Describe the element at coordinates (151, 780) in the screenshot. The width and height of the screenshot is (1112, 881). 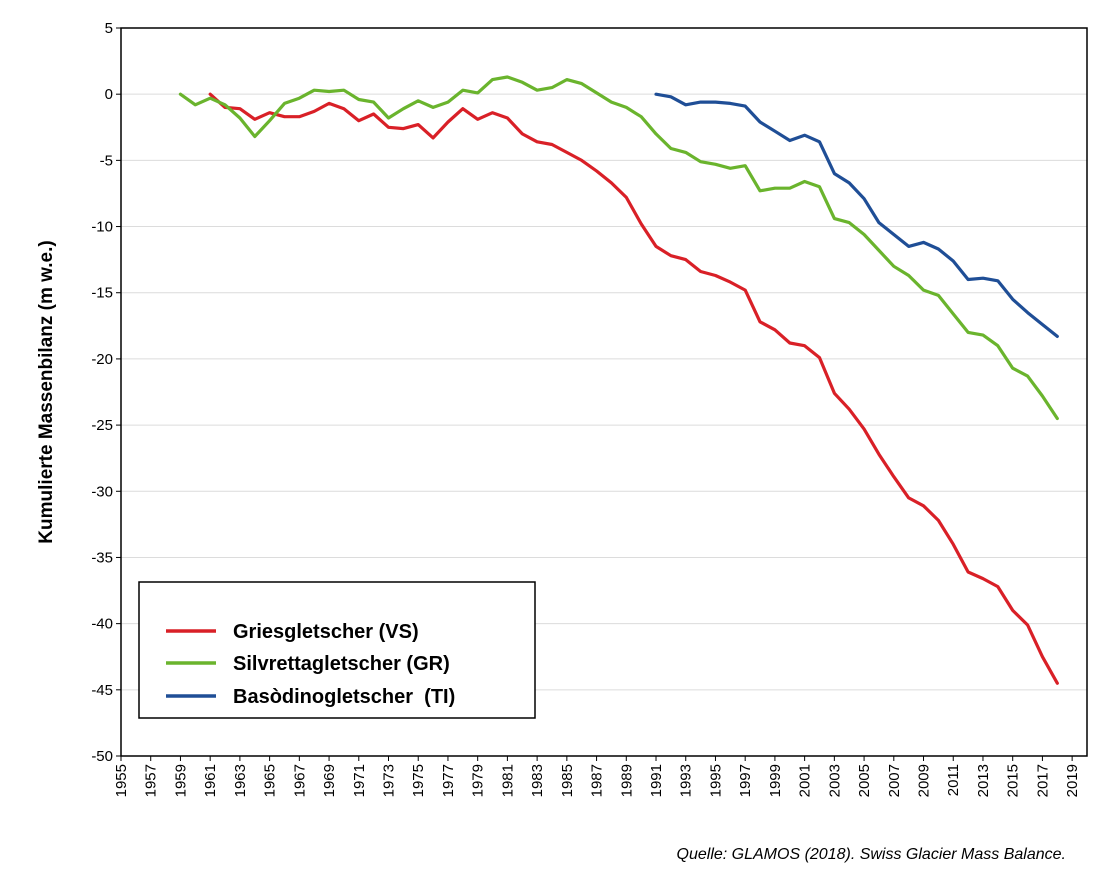
I see `x-tick-label: 1957` at that location.